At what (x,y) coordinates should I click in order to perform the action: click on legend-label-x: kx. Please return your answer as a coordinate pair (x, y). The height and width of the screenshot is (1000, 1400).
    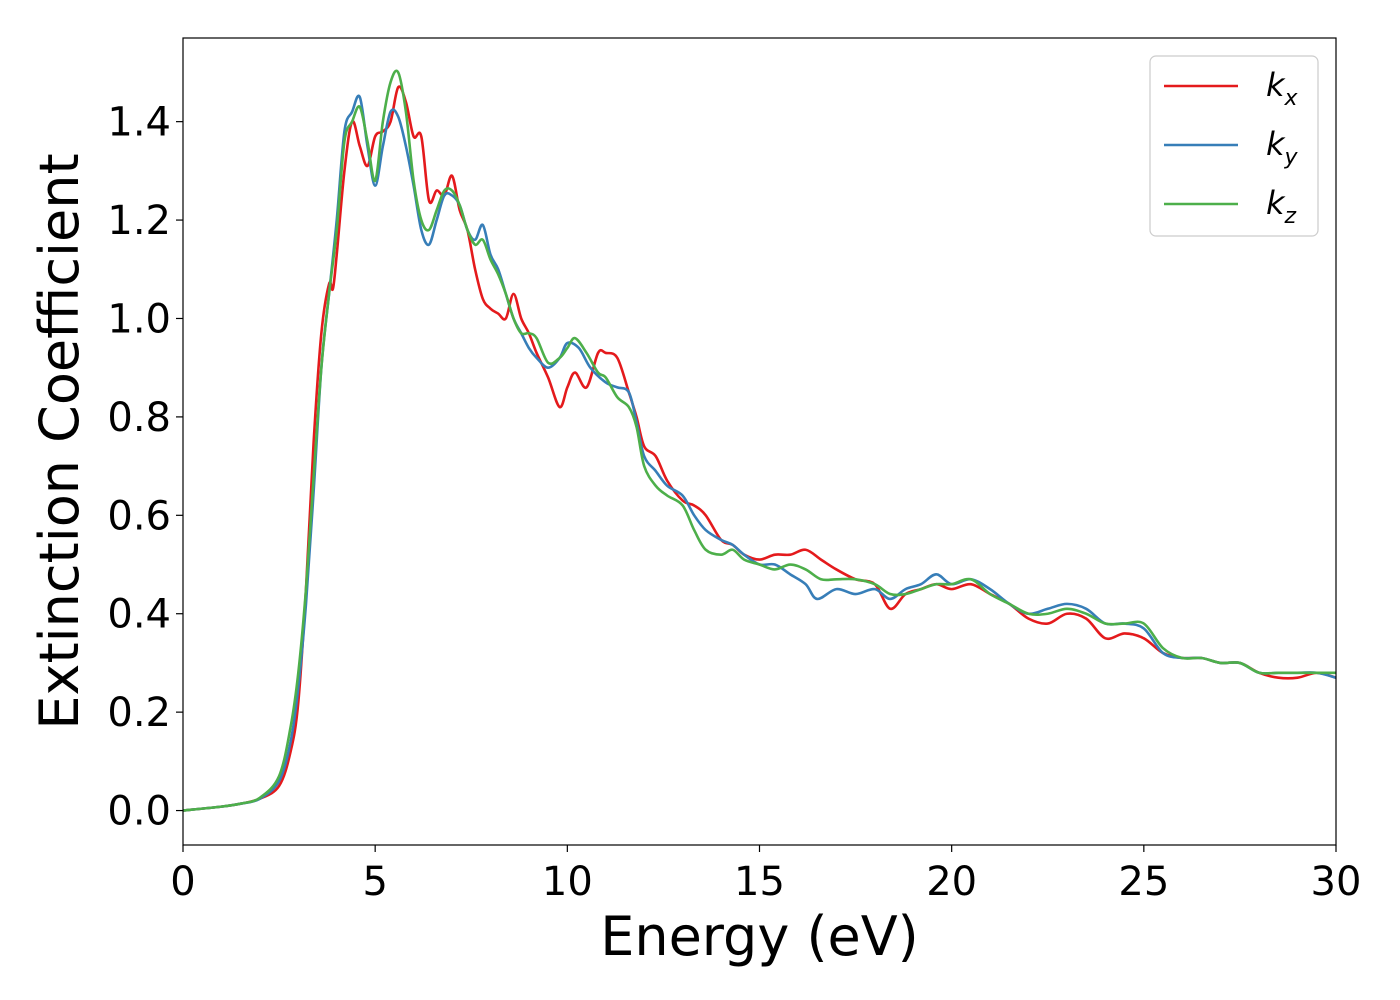
    Looking at the image, I should click on (1282, 88).